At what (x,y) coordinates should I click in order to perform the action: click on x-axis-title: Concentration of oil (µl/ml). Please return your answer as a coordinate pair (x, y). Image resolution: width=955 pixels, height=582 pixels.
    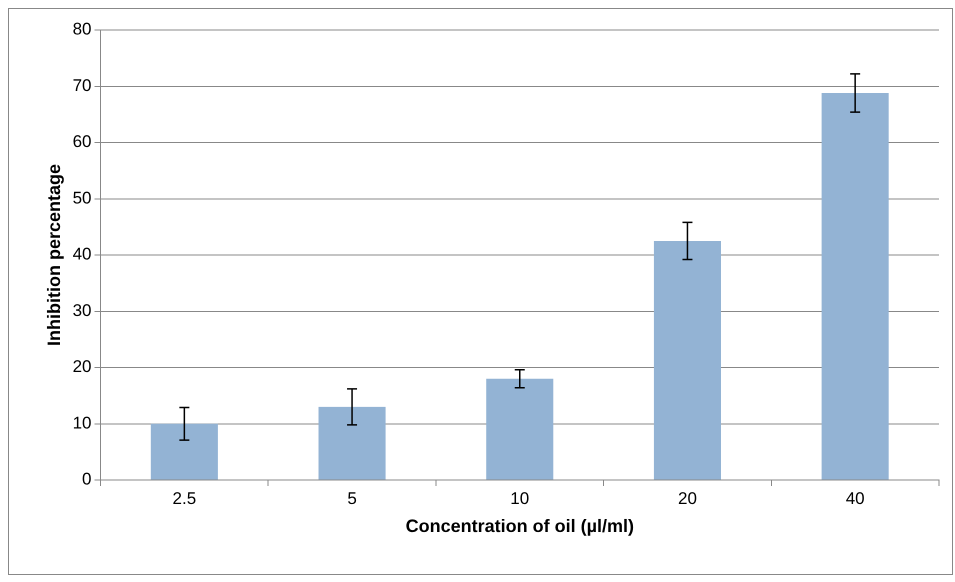
    Looking at the image, I should click on (520, 526).